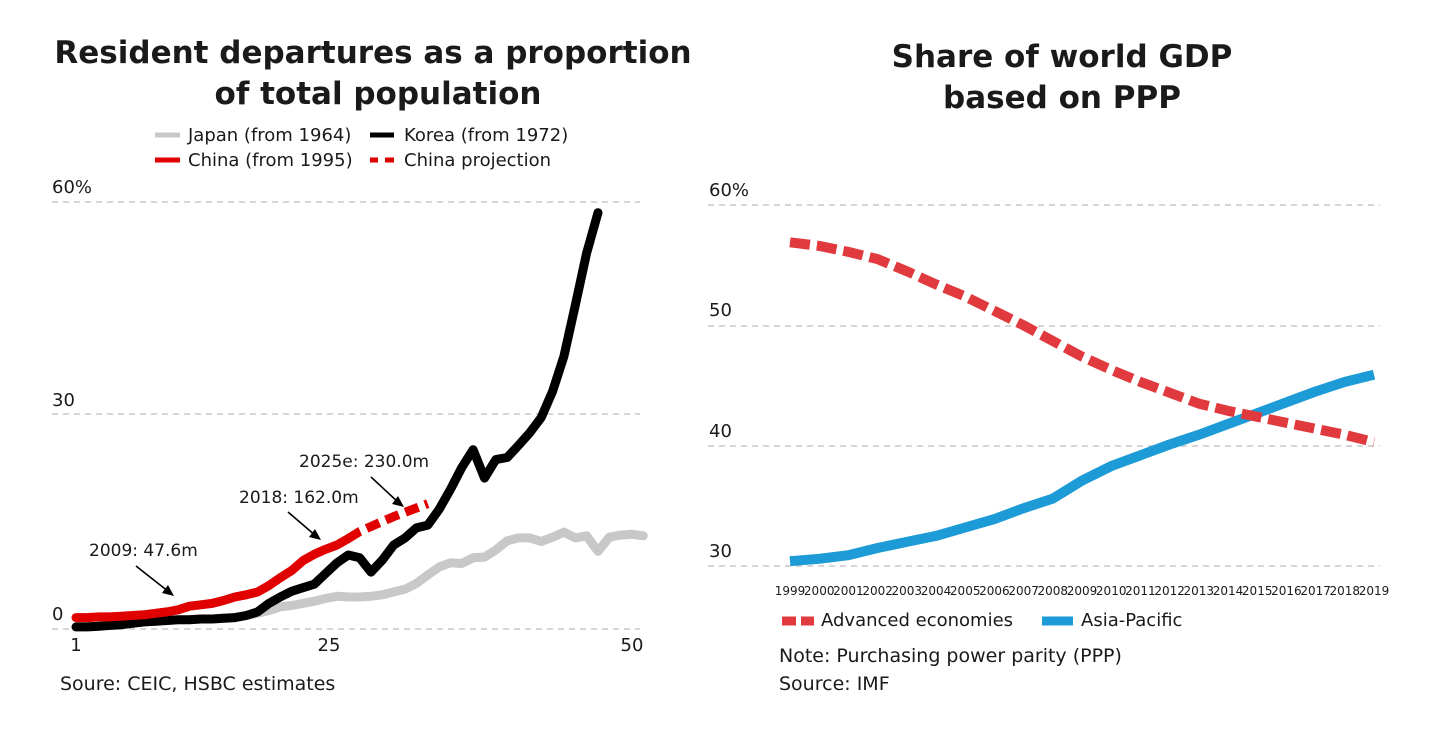  I want to click on right-xtick-2006: 2006, so click(994, 591).